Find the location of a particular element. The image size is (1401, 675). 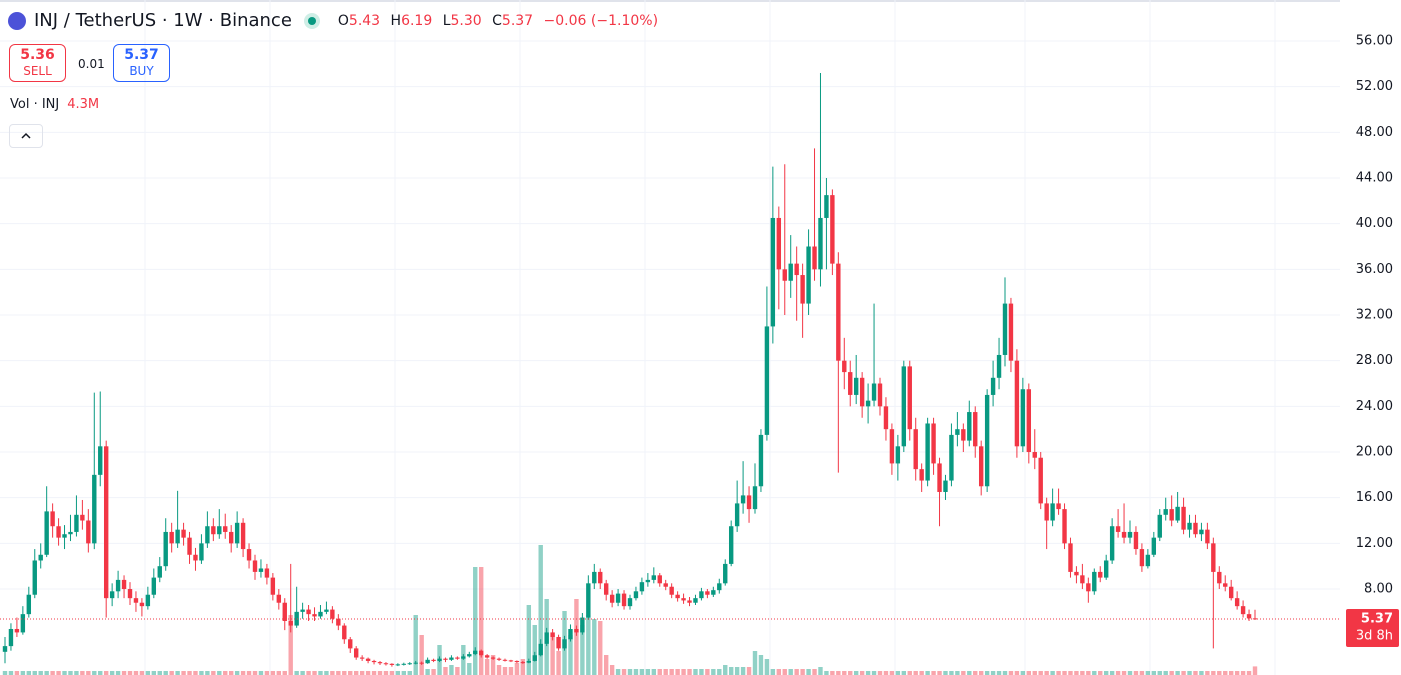

ohlc-legend: O5.43 H6.19 L5.30 C5.37 −0.06 (−1.10%) is located at coordinates (495, 21).